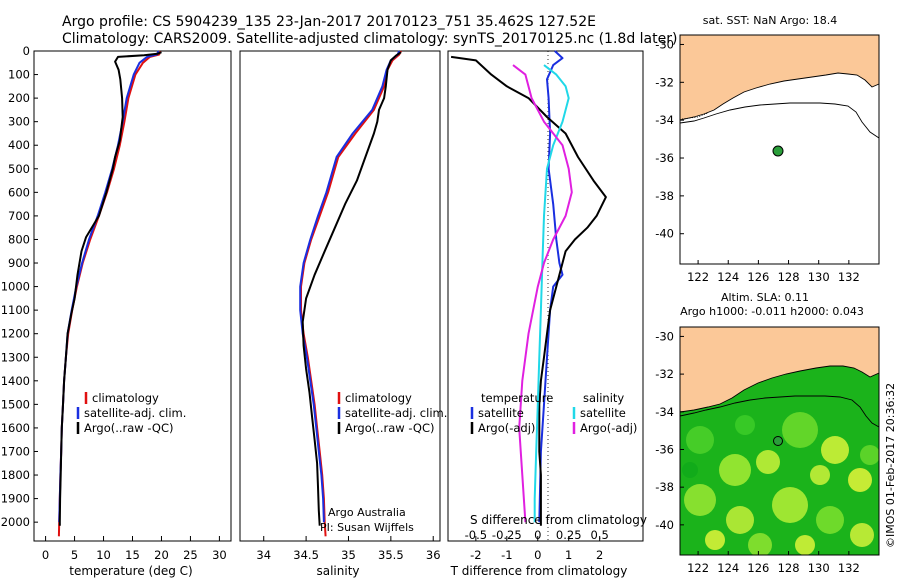  Describe the element at coordinates (396, 413) in the screenshot. I see `legend-label-satellite: satellite-adj. clim.` at that location.